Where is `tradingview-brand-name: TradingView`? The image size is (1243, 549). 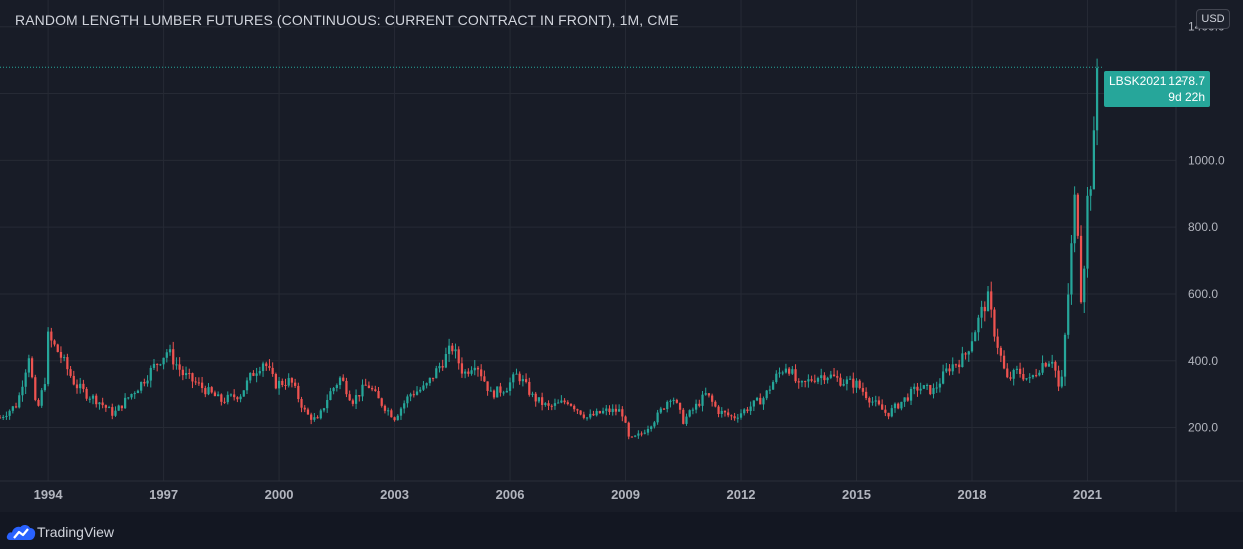
tradingview-brand-name: TradingView is located at coordinates (76, 532).